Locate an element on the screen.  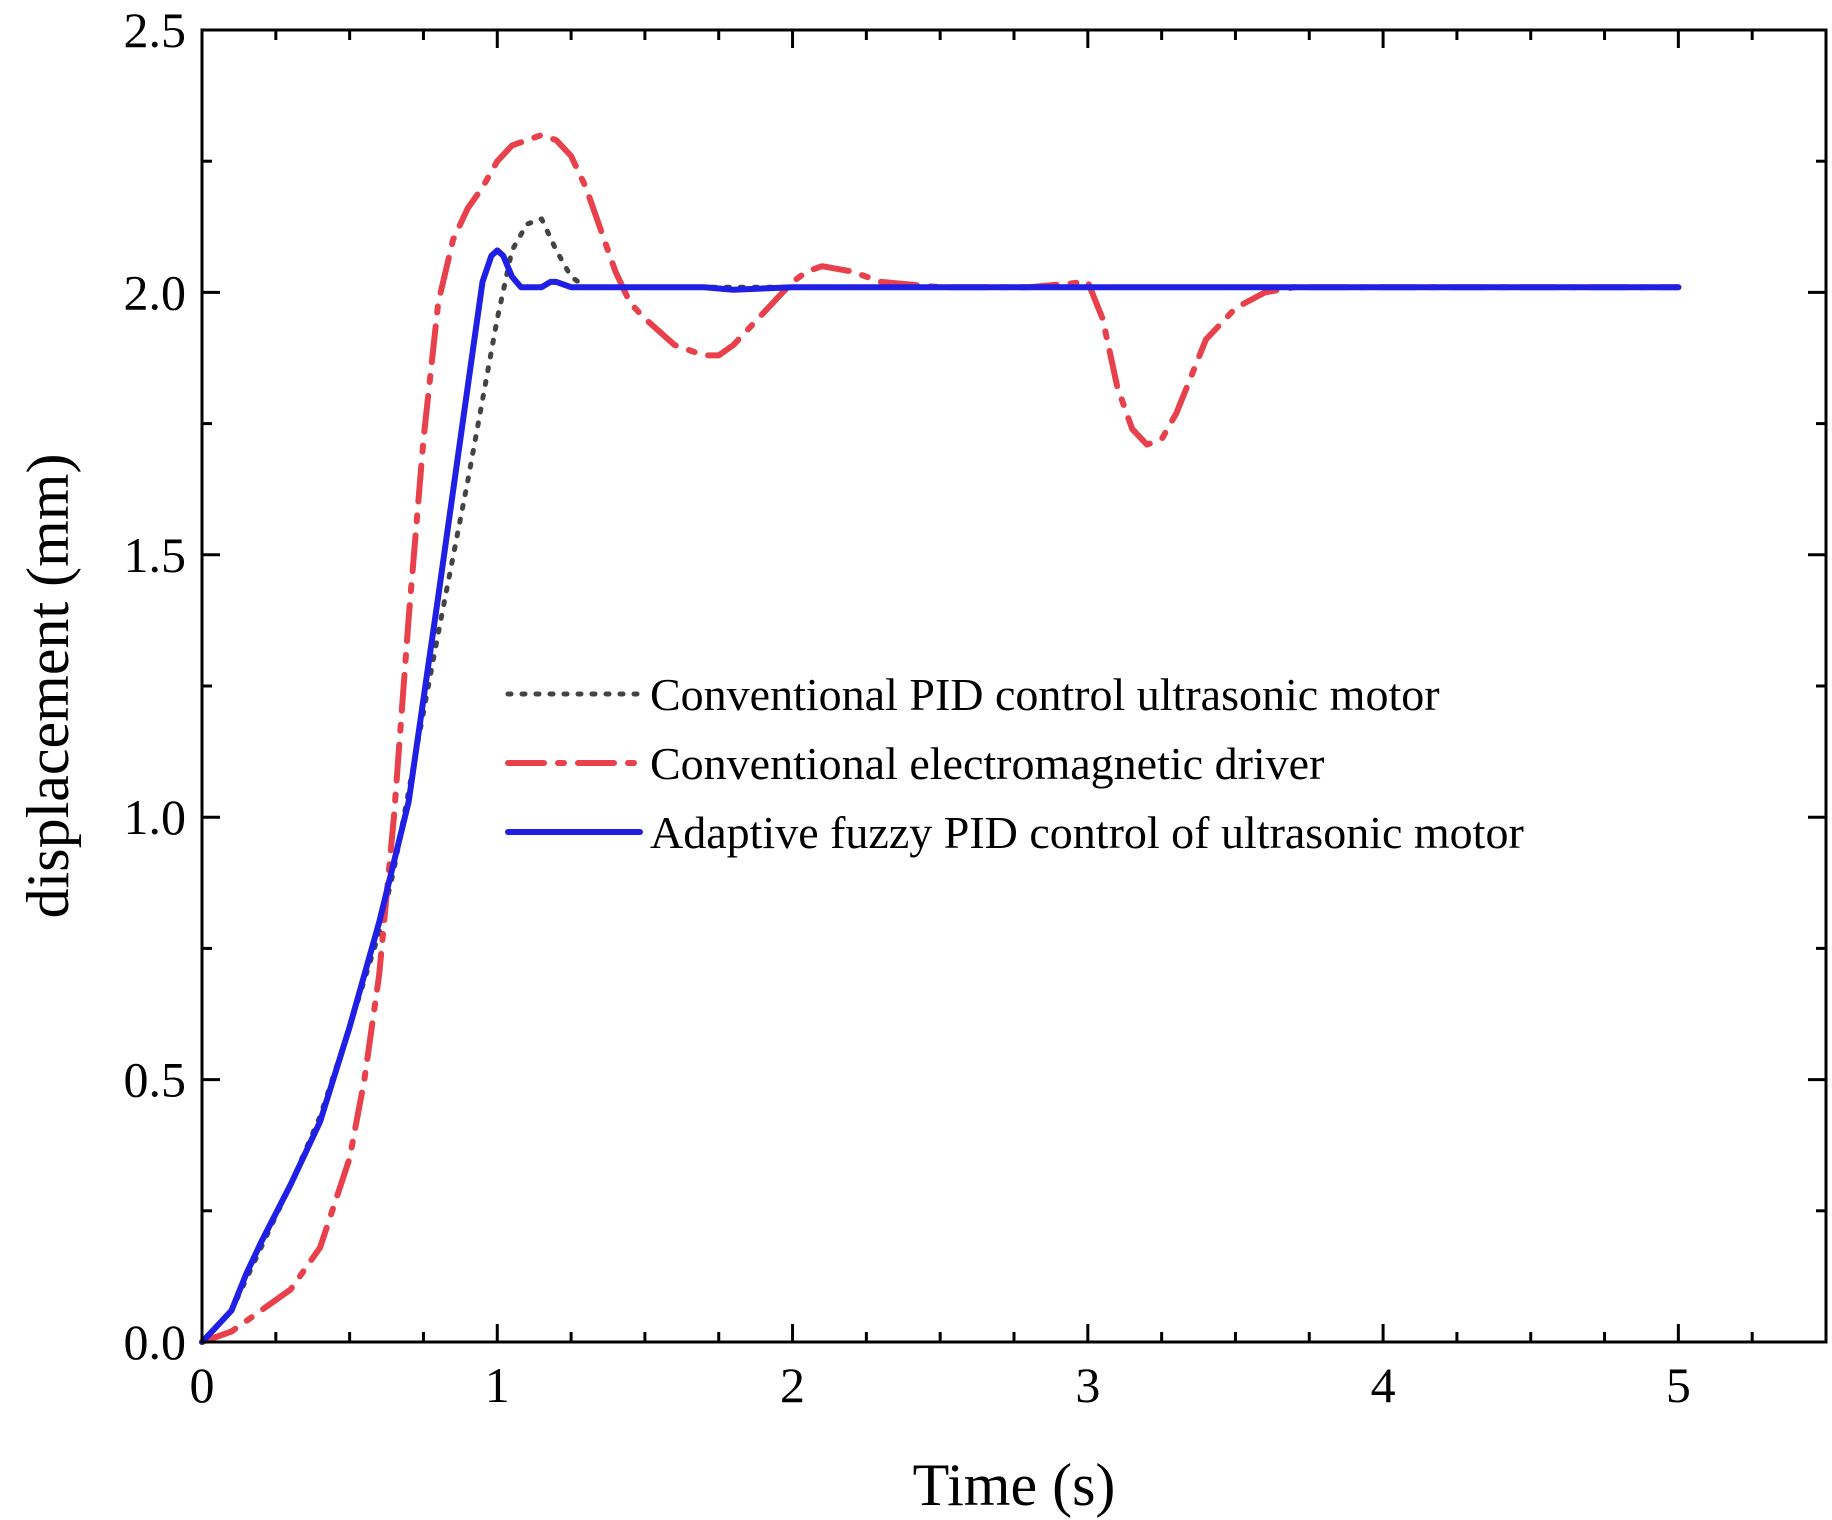
y-axis-title: displacement (mm) is located at coordinates (48, 686).